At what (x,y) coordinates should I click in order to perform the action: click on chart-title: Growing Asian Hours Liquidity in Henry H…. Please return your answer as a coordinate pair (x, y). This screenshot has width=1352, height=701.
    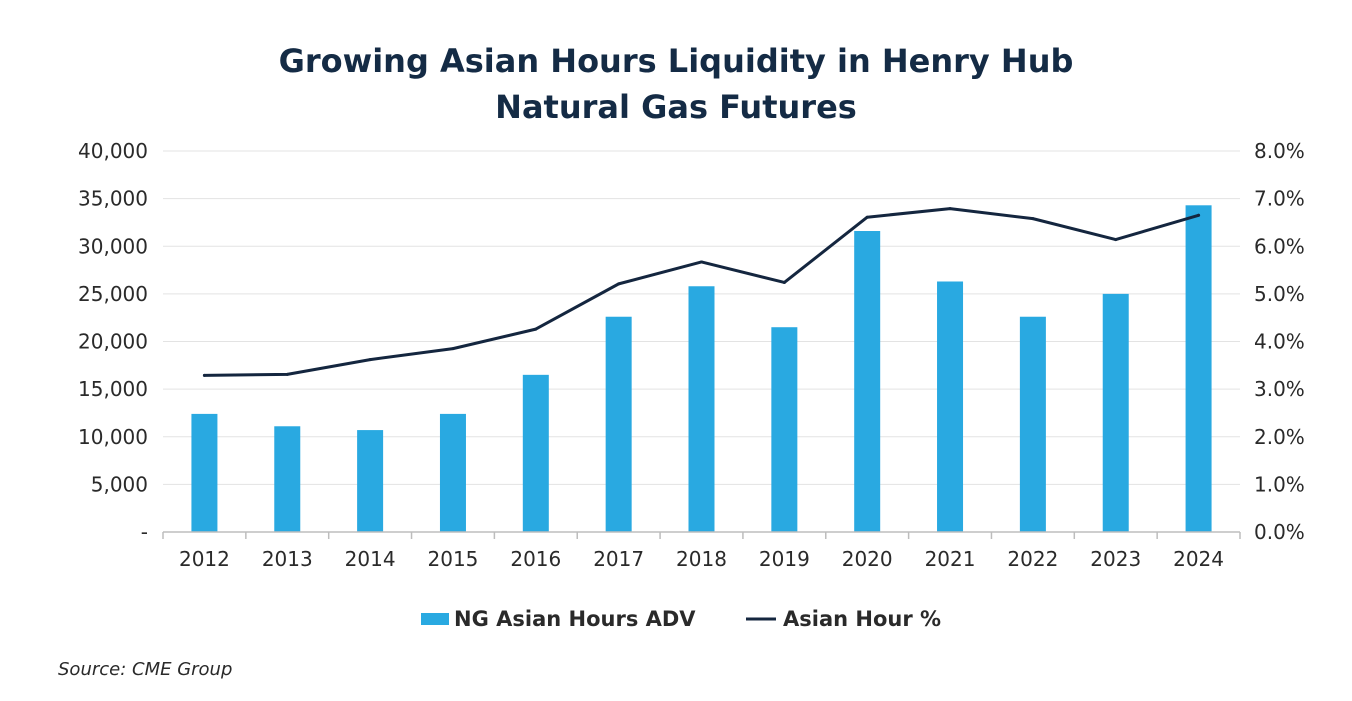
    Looking at the image, I should click on (676, 84).